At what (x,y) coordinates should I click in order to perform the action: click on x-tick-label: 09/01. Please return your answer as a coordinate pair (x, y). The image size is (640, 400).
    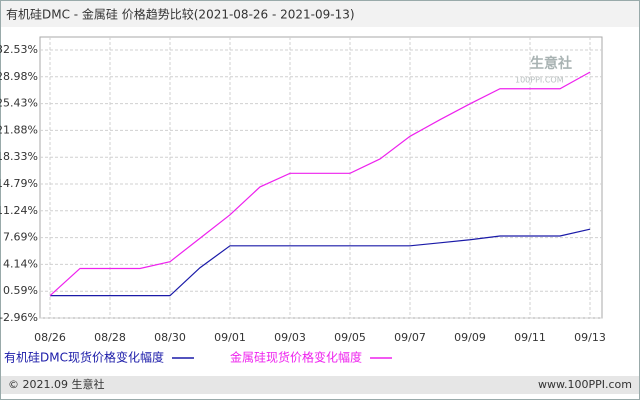
    Looking at the image, I should click on (230, 337).